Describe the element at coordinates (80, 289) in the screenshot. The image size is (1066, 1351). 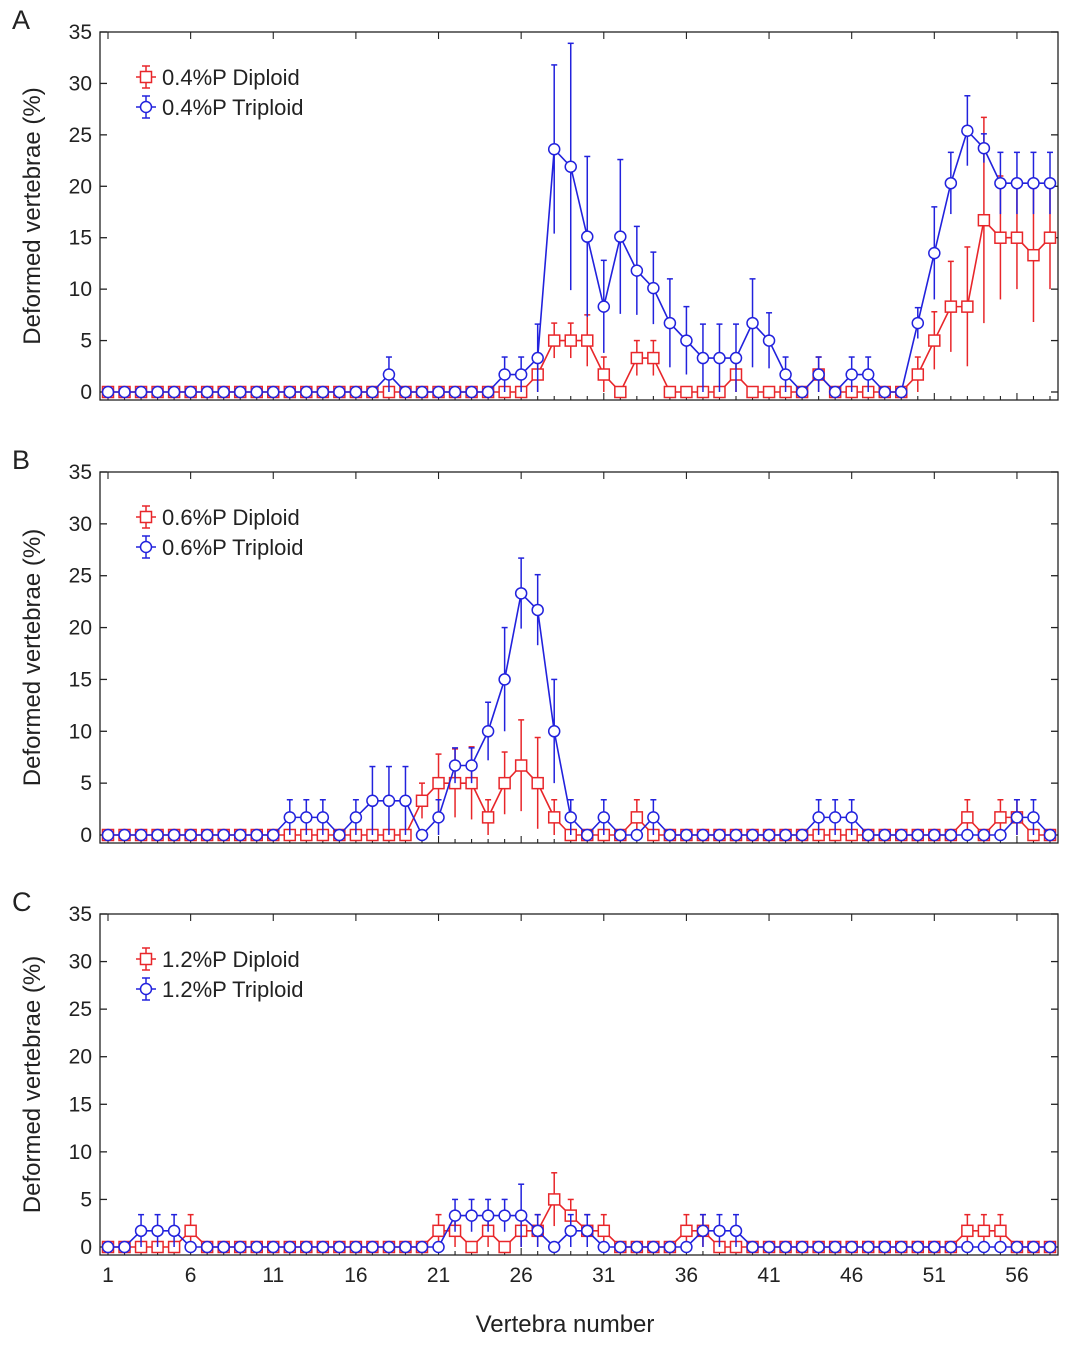
I see `panel-a-y-tick-label: 10` at that location.